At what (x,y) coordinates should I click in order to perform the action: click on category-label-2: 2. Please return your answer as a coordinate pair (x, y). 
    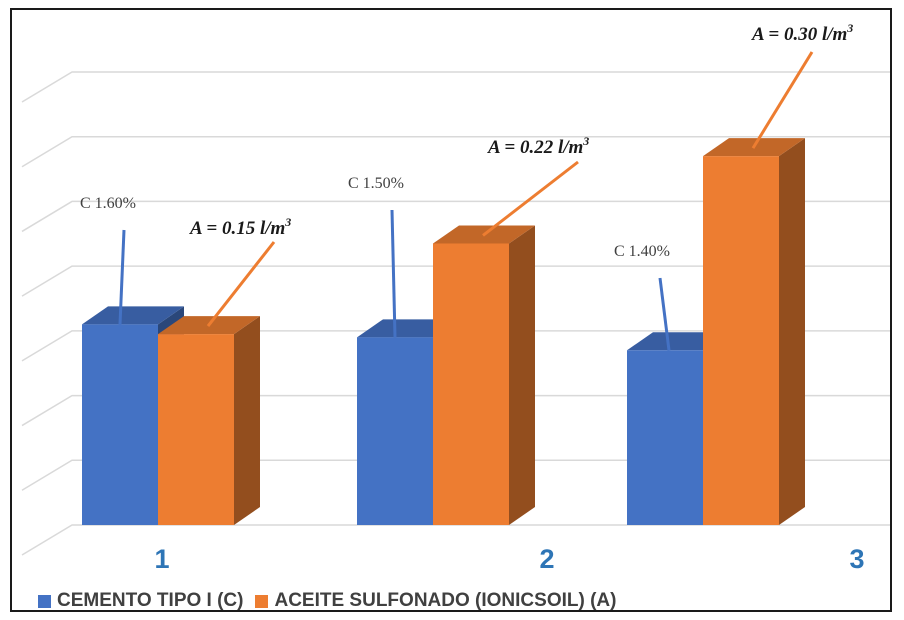
    Looking at the image, I should click on (546, 559).